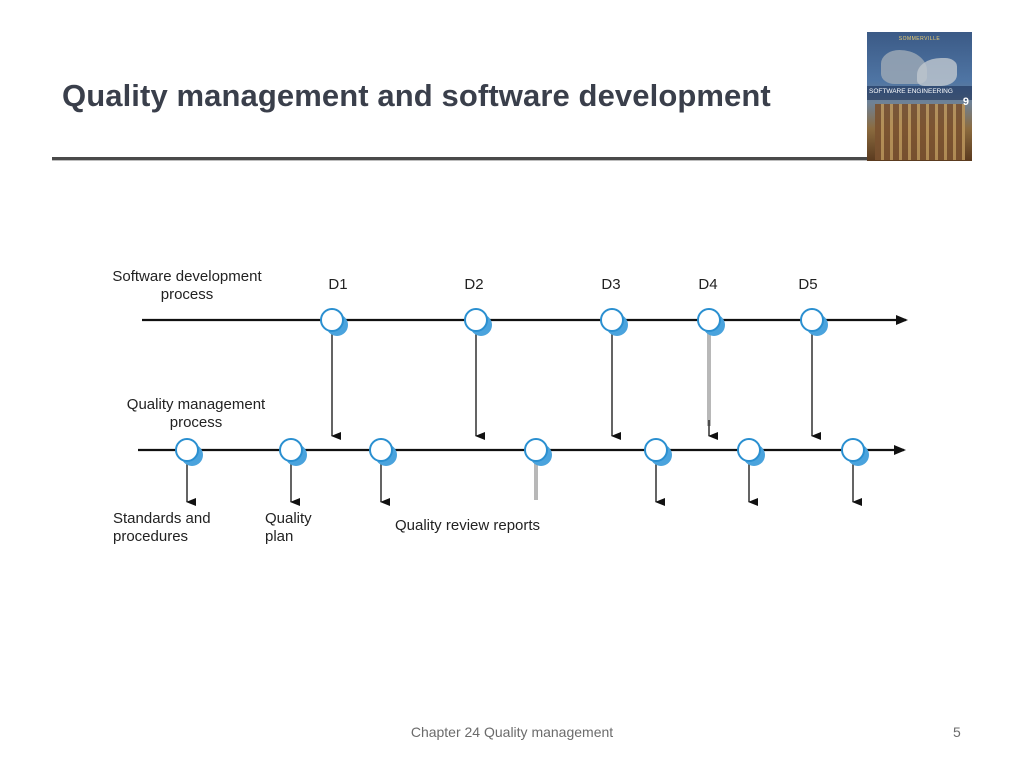 The height and width of the screenshot is (768, 1024). I want to click on output-label-plan-line2: plan, so click(279, 536).